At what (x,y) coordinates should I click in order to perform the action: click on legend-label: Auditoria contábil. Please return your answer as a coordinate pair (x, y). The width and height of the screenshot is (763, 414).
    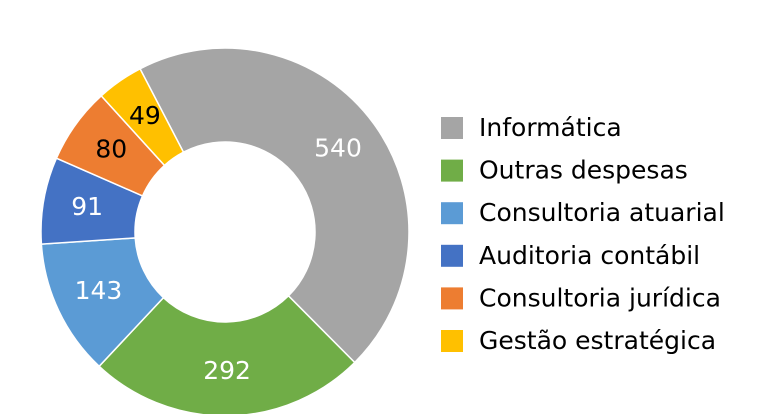
    Looking at the image, I should click on (589, 255).